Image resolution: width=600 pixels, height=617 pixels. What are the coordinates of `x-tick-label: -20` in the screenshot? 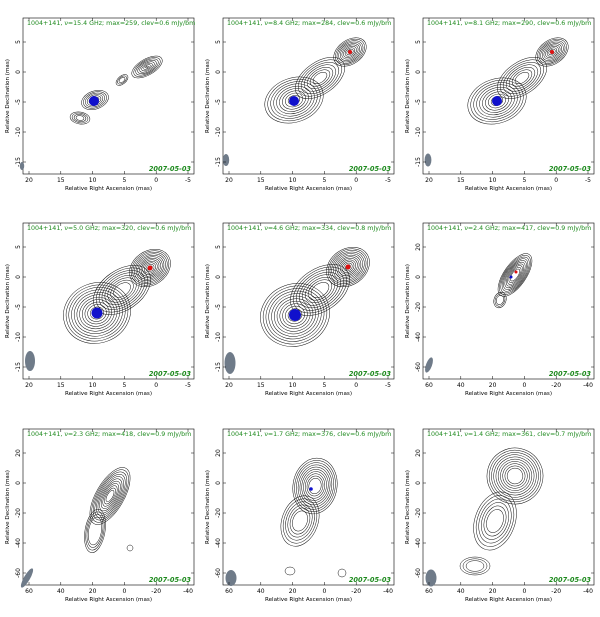 It's located at (556, 385).